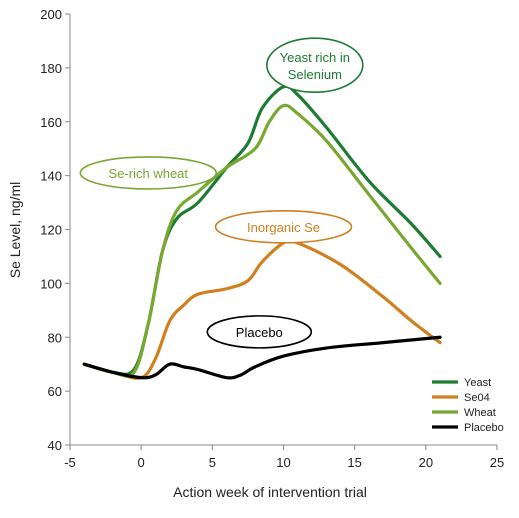 The width and height of the screenshot is (519, 518). What do you see at coordinates (480, 413) in the screenshot?
I see `legend-label: Wheat` at bounding box center [480, 413].